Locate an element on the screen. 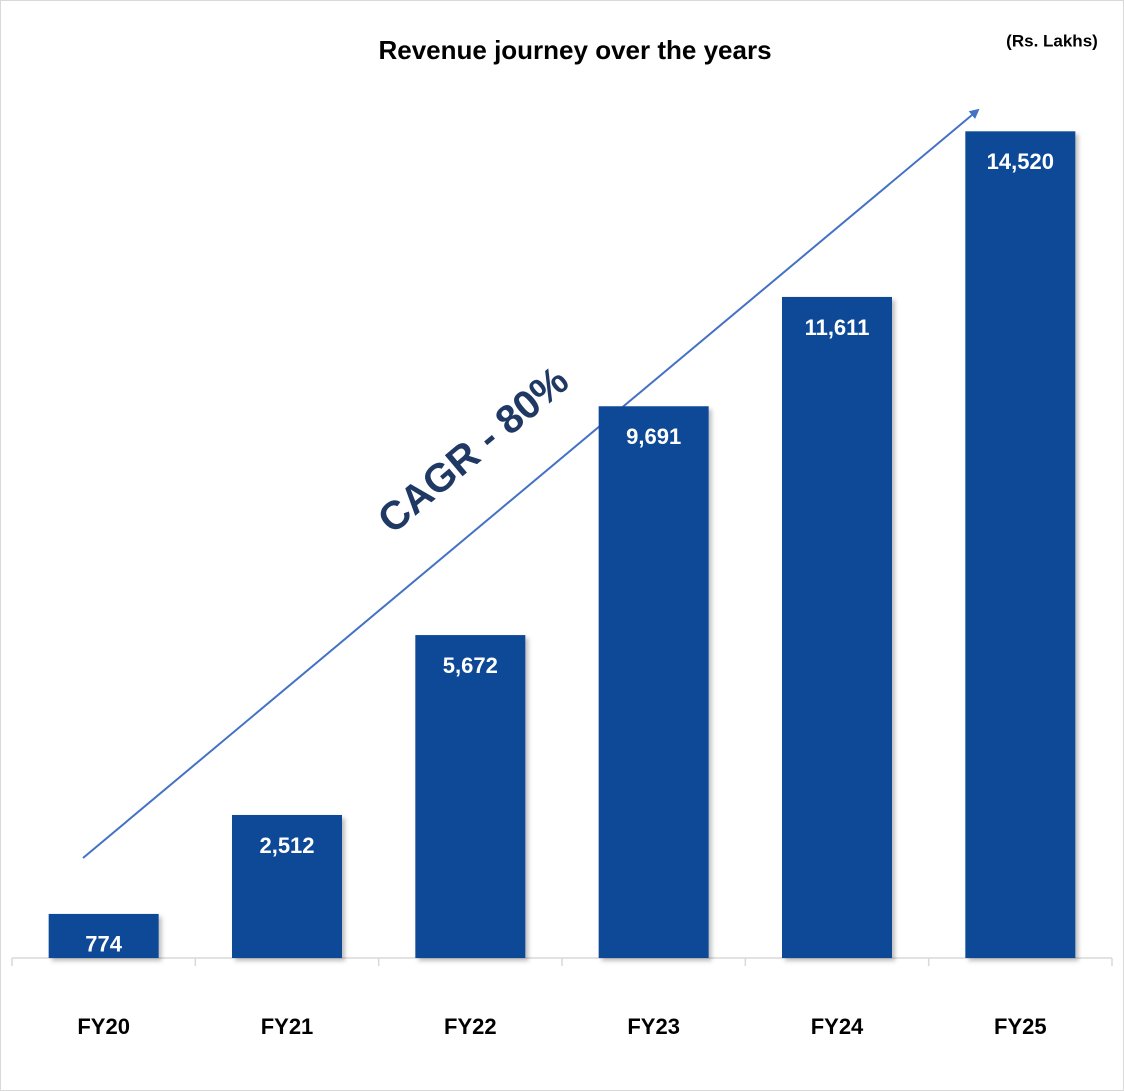  value-label: 774 is located at coordinates (103, 944).